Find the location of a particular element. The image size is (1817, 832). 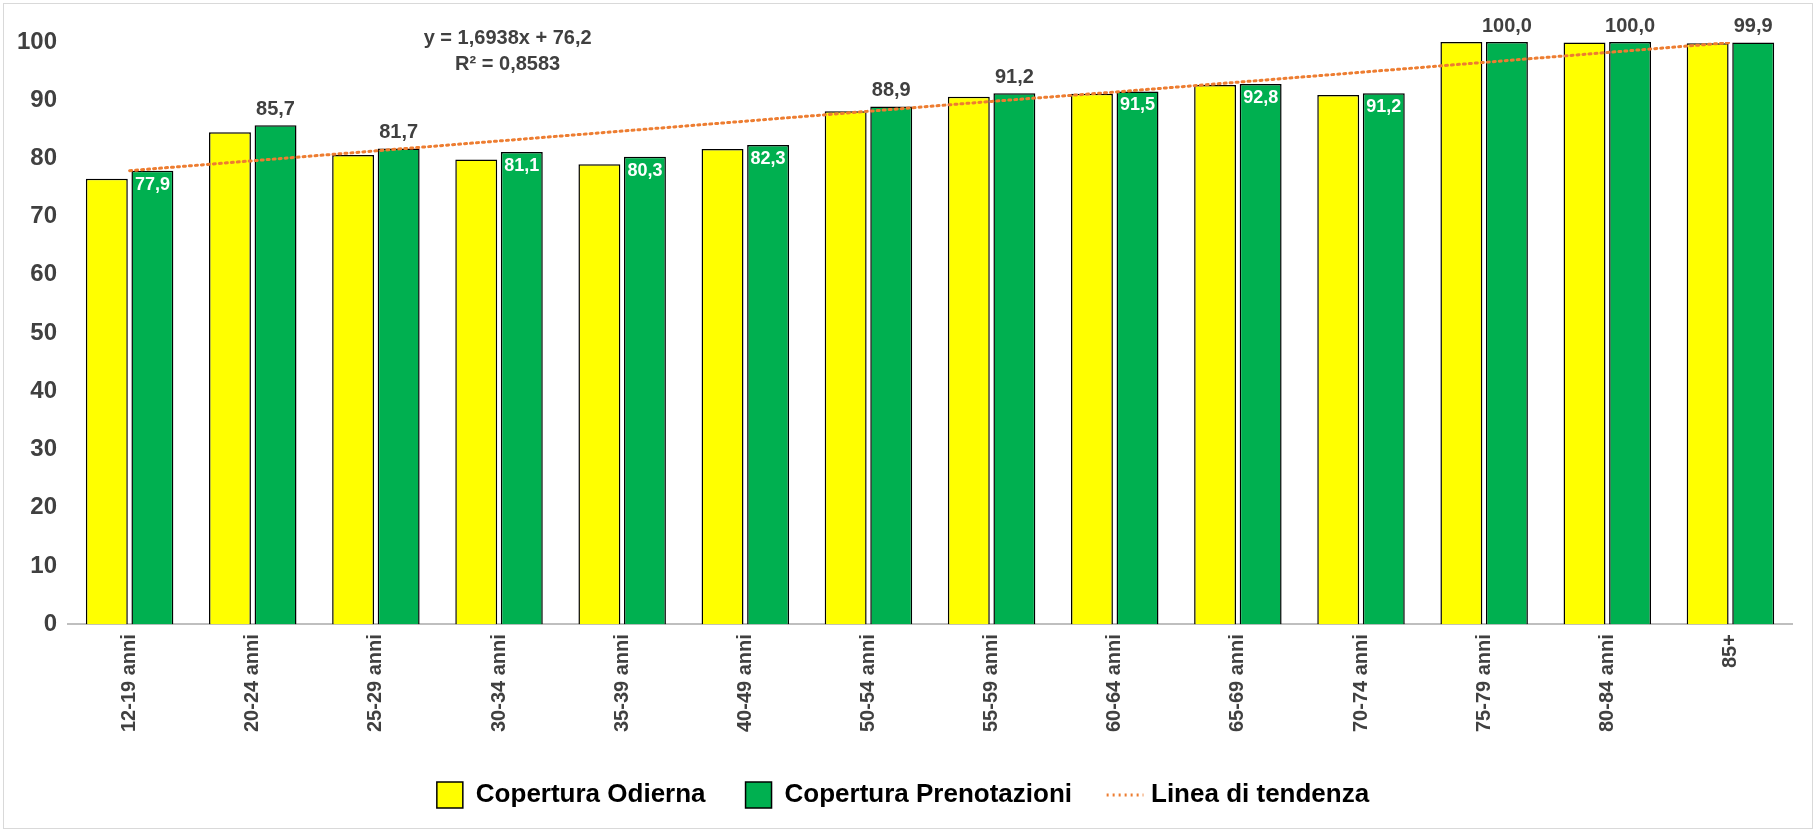

x-tick-label: 60-64 anni is located at coordinates (1113, 683).